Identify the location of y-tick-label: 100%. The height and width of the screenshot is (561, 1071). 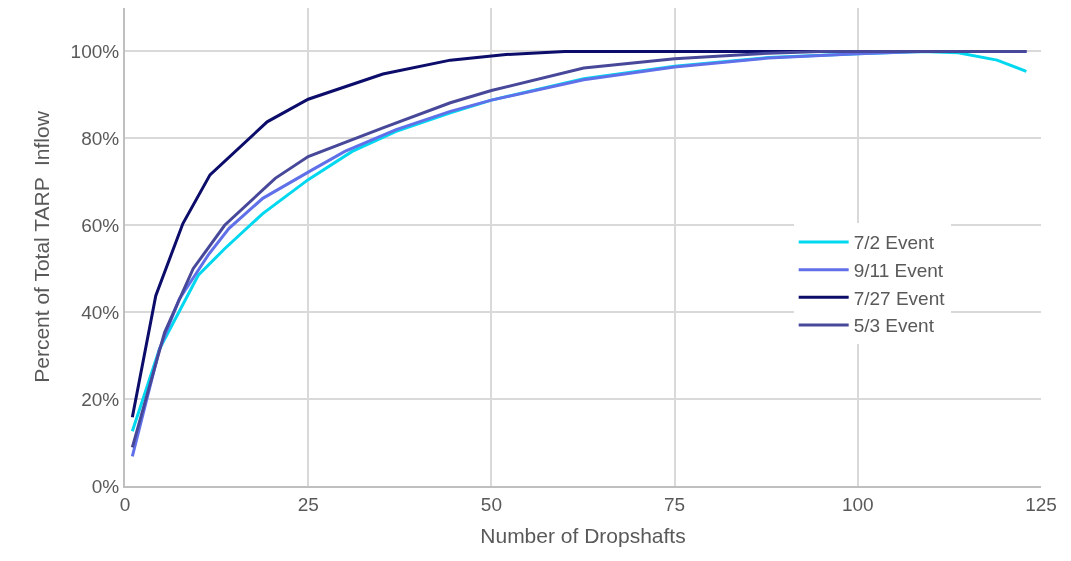
(95, 52).